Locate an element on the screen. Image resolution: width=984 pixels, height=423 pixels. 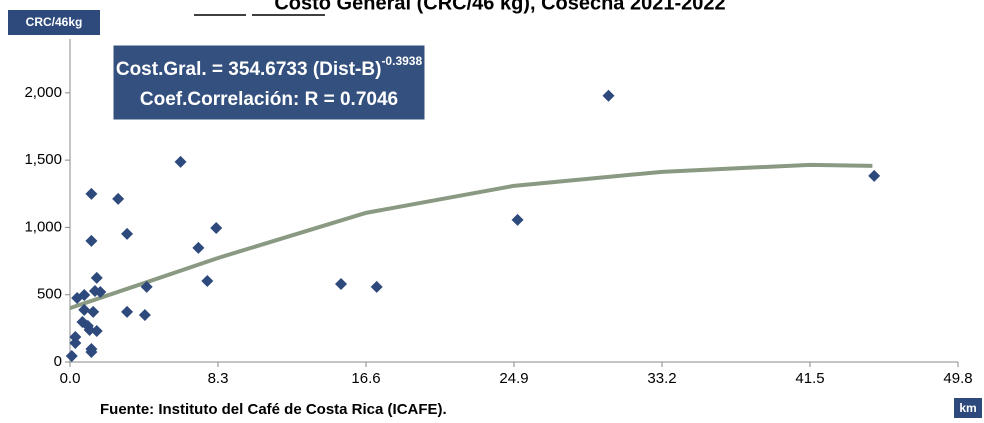
y-tick-label: 1,500 is located at coordinates (43, 159).